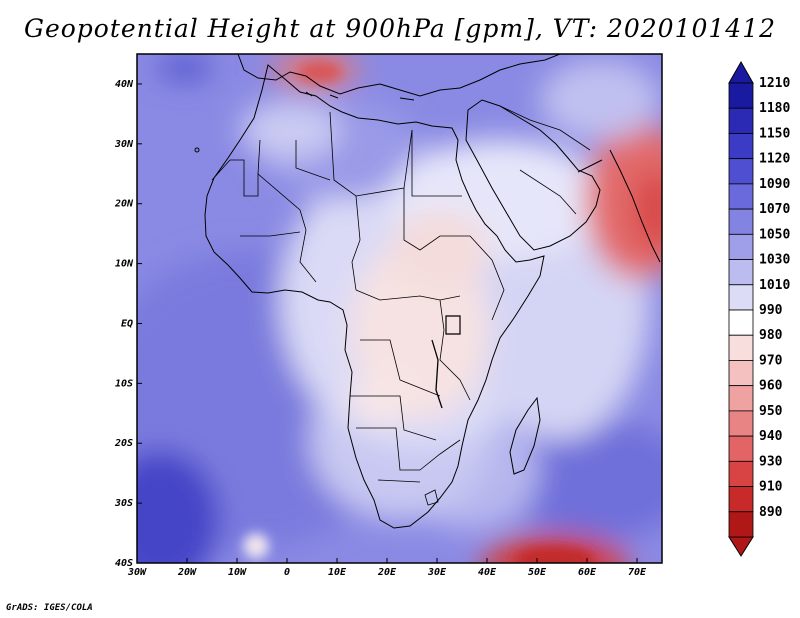 The width and height of the screenshot is (800, 618). Describe the element at coordinates (771, 386) in the screenshot. I see `colorbar-label: 960` at that location.